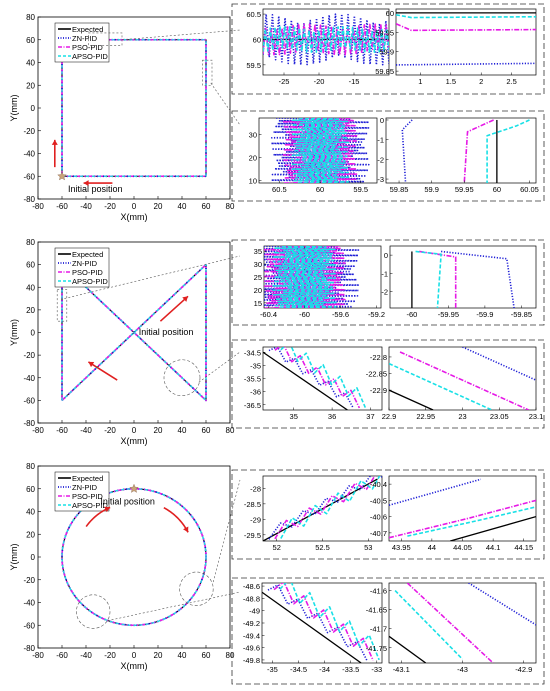 The image size is (550, 691). Describe the element at coordinates (378, 484) in the screenshot. I see `y-tick-label: -40.4` at that location.